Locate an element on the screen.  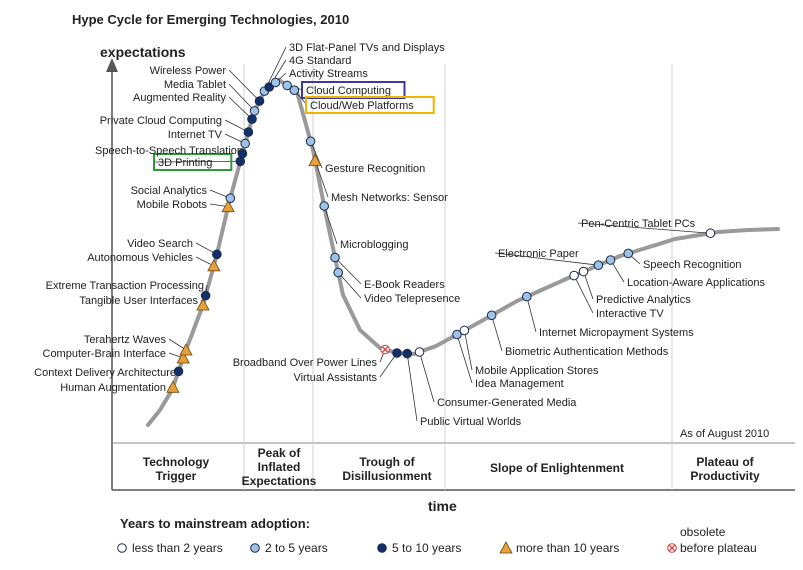
tech-speech-to-speech-translation-marker is located at coordinates (242, 153).